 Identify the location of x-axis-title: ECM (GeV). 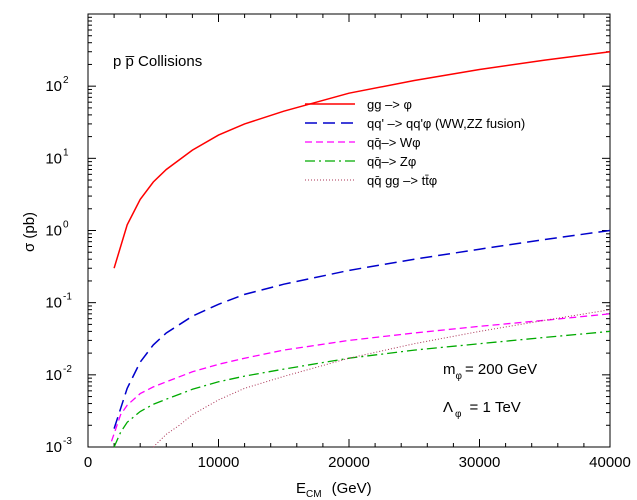
(334, 490).